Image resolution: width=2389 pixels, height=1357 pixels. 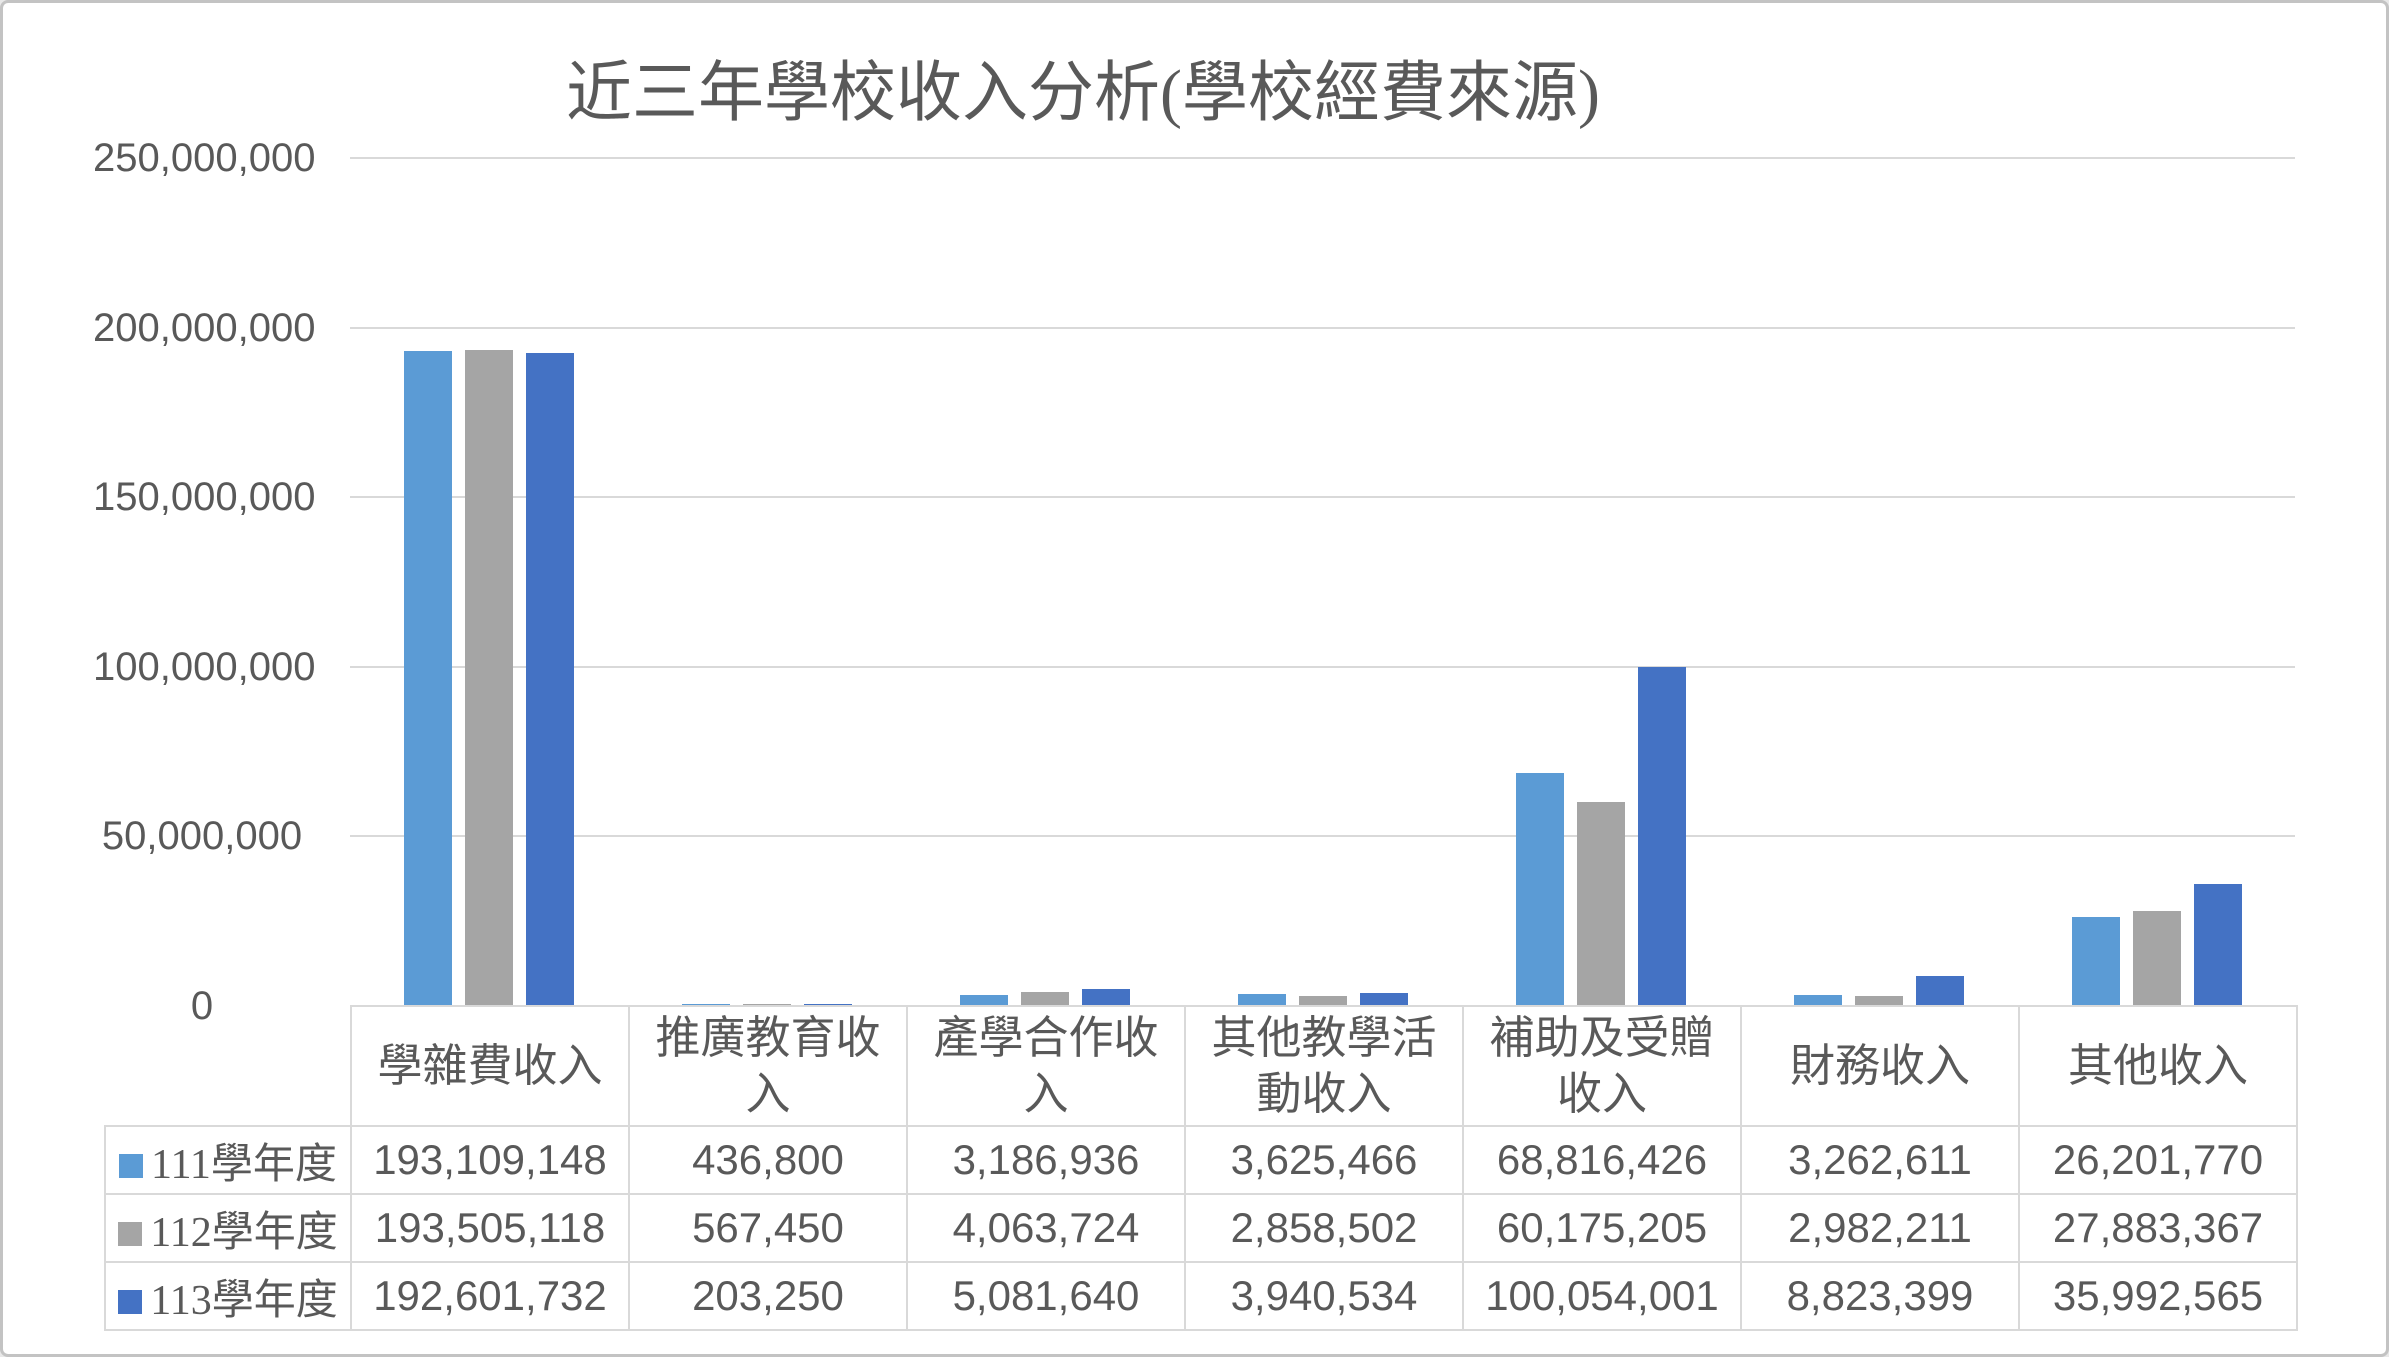 I want to click on bar-111學年度-產學合作收入, so click(x=984, y=1000).